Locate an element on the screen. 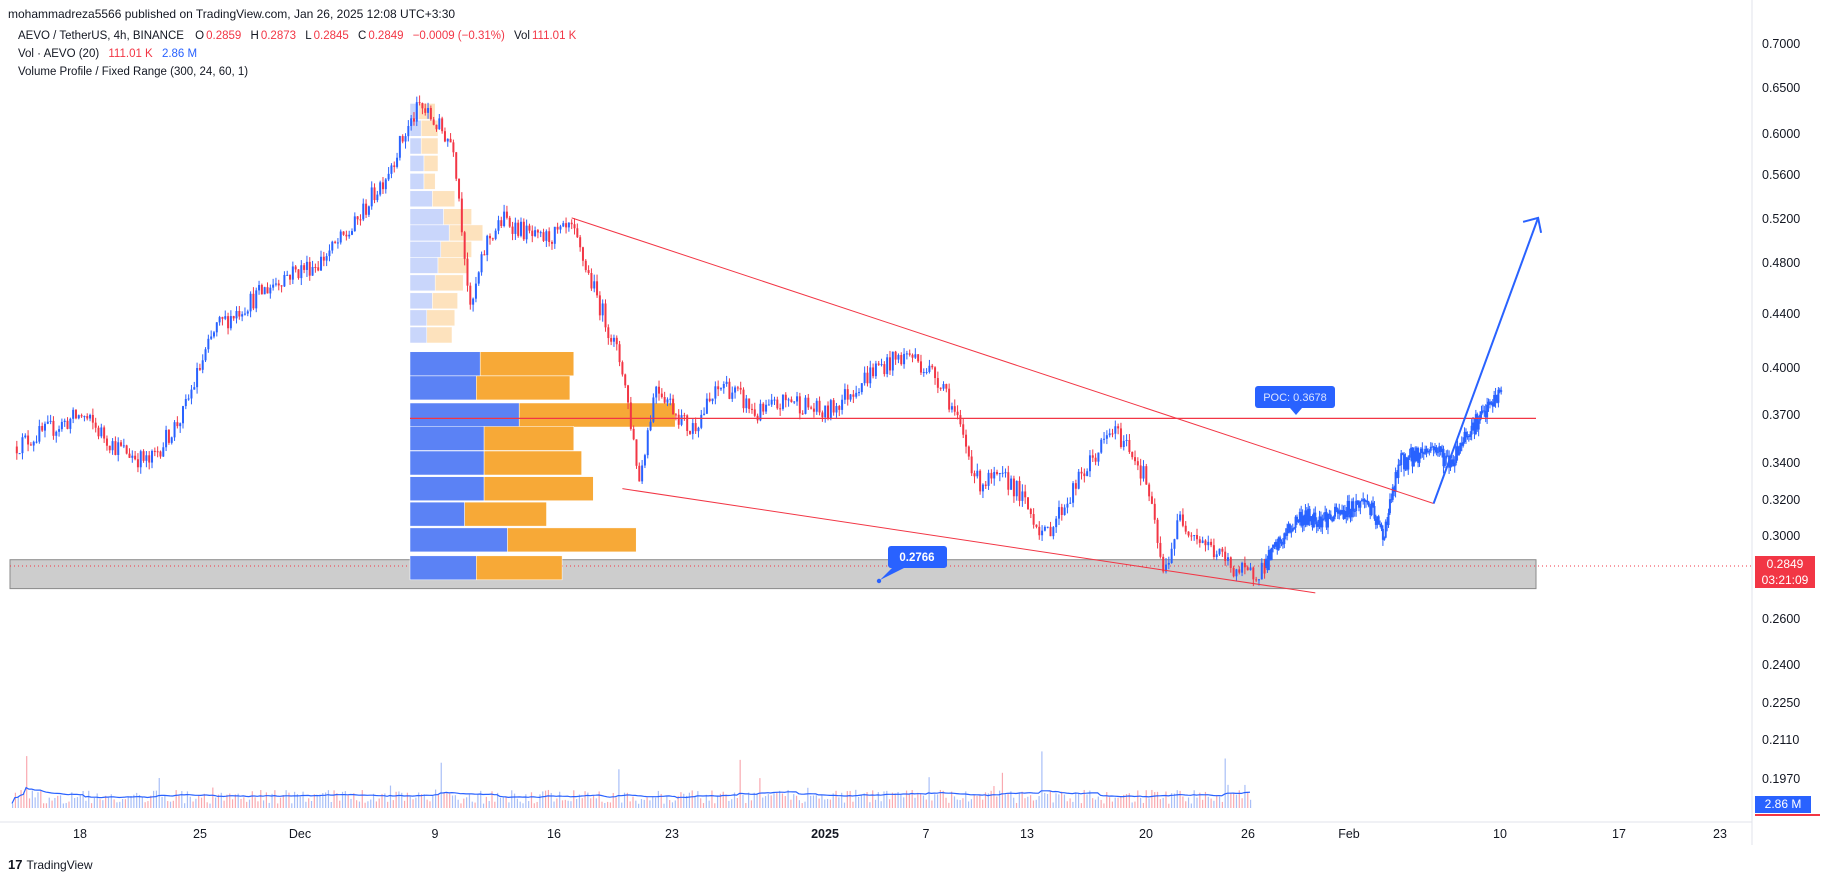 The width and height of the screenshot is (1835, 883). volume-profile-up-bar is located at coordinates (447, 488).